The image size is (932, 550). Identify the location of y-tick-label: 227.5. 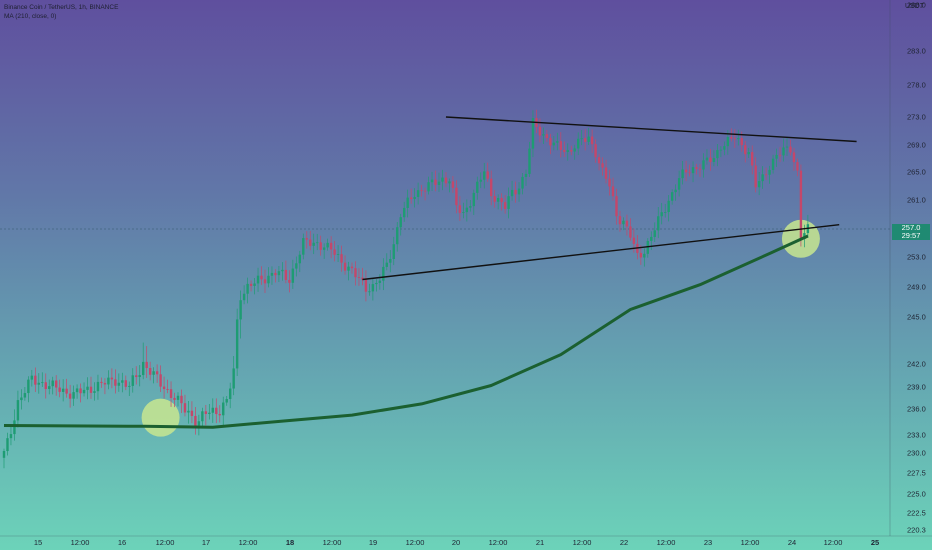
(916, 473).